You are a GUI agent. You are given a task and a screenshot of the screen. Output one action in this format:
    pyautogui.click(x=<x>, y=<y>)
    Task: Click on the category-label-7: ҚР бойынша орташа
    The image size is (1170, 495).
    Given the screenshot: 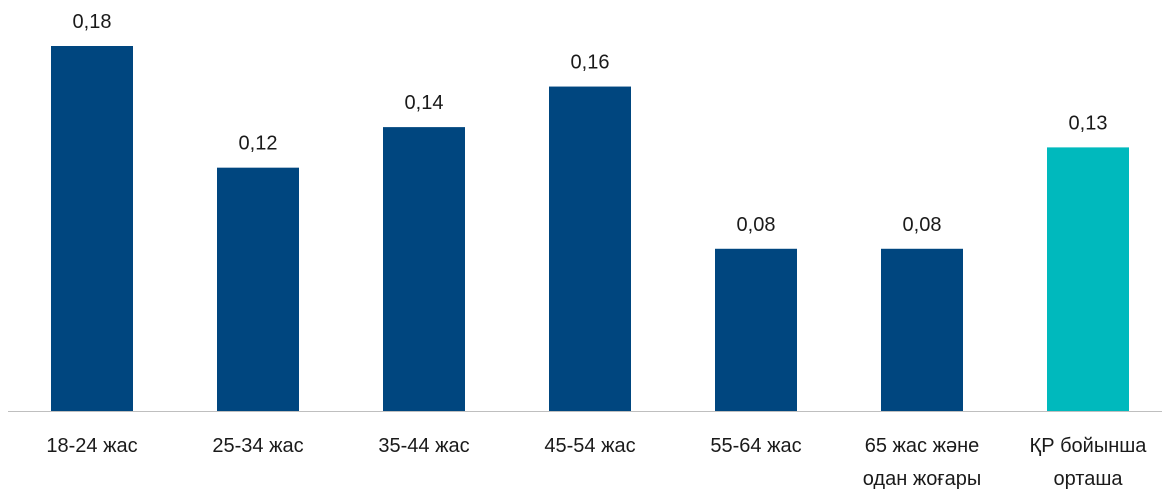 What is the action you would take?
    pyautogui.click(x=1089, y=462)
    